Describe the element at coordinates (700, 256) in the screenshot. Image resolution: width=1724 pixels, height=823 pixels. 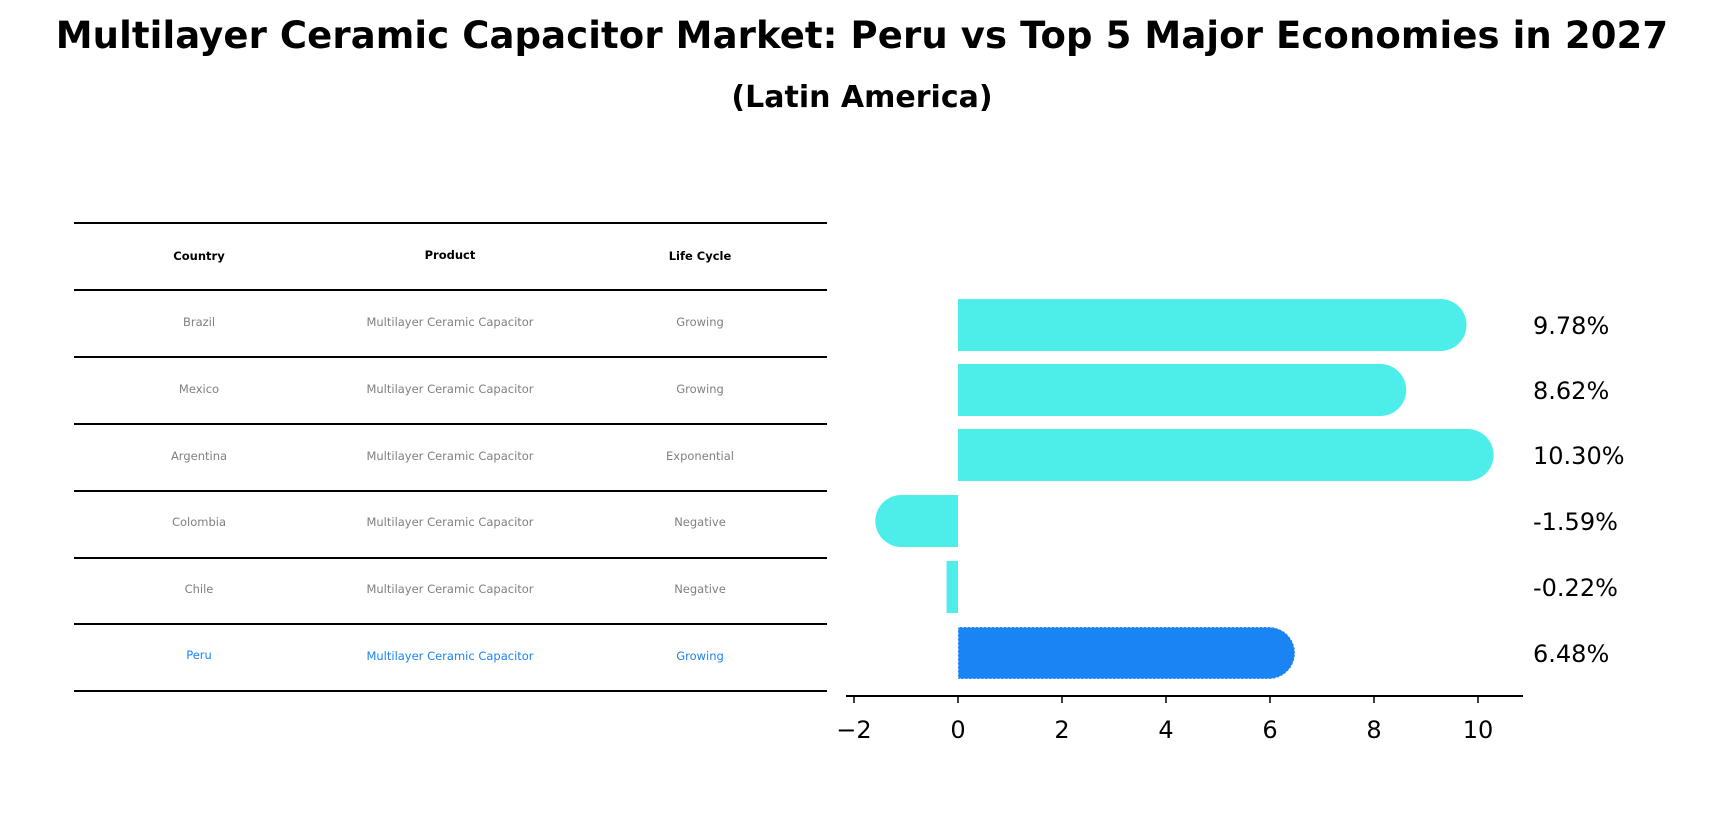
I see `header-life-cycle: Life Cycle` at that location.